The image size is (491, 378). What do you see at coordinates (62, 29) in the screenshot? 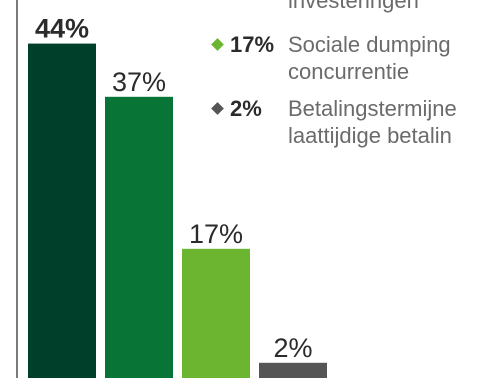
I see `bar-1-value-label: 44%` at bounding box center [62, 29].